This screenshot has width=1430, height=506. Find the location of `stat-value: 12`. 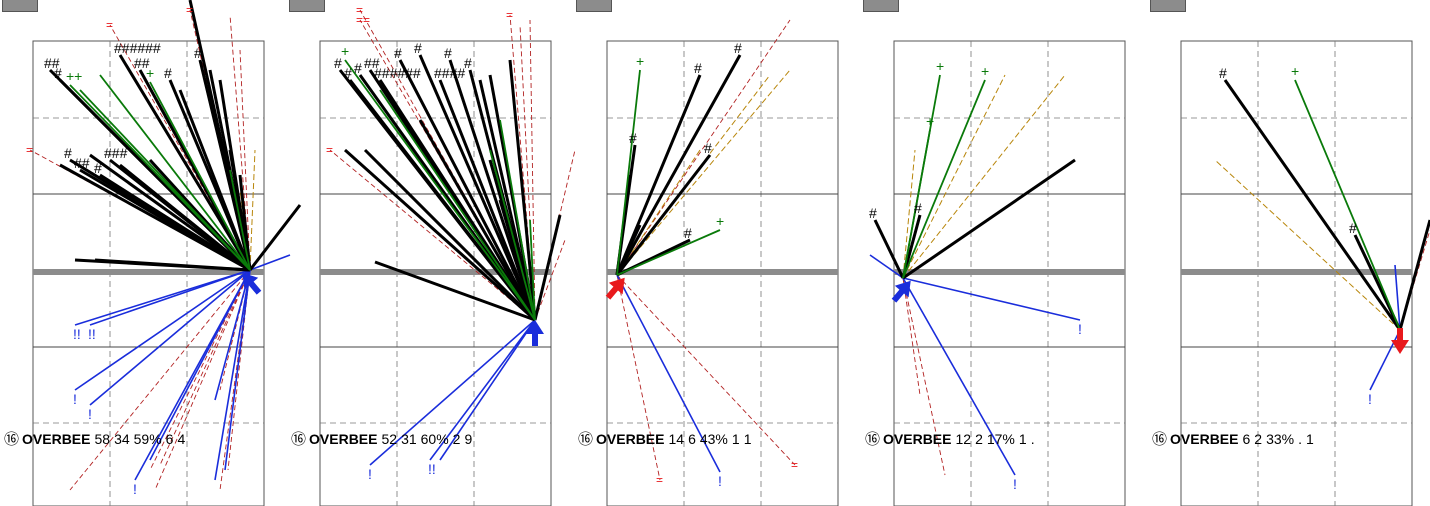

stat-value: 12 is located at coordinates (963, 439).